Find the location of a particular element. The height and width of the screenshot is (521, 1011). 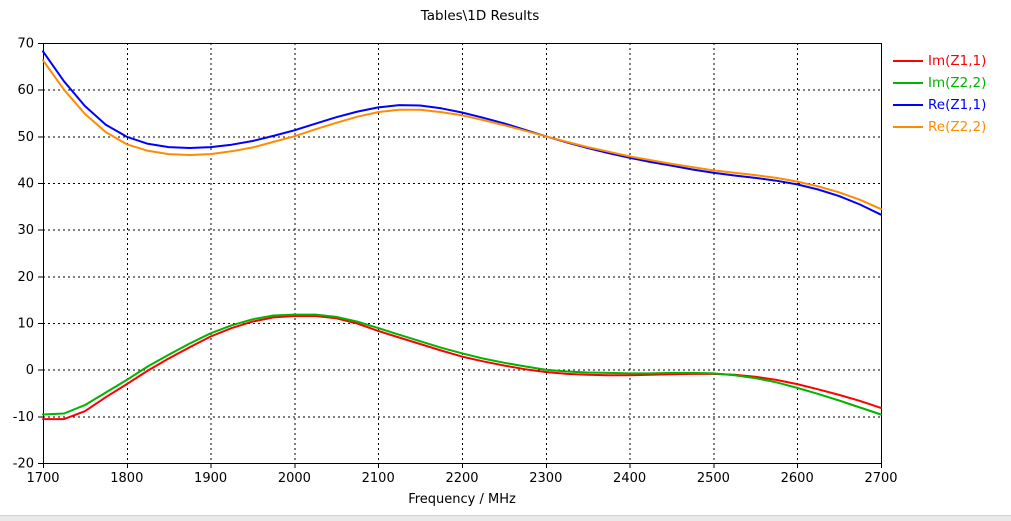

y-tick-label: 0 is located at coordinates (30, 370).